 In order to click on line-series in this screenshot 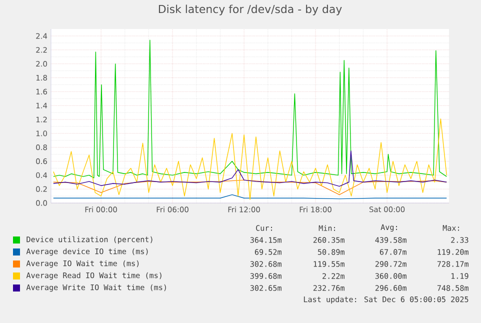, I will do `click(250, 168)`.